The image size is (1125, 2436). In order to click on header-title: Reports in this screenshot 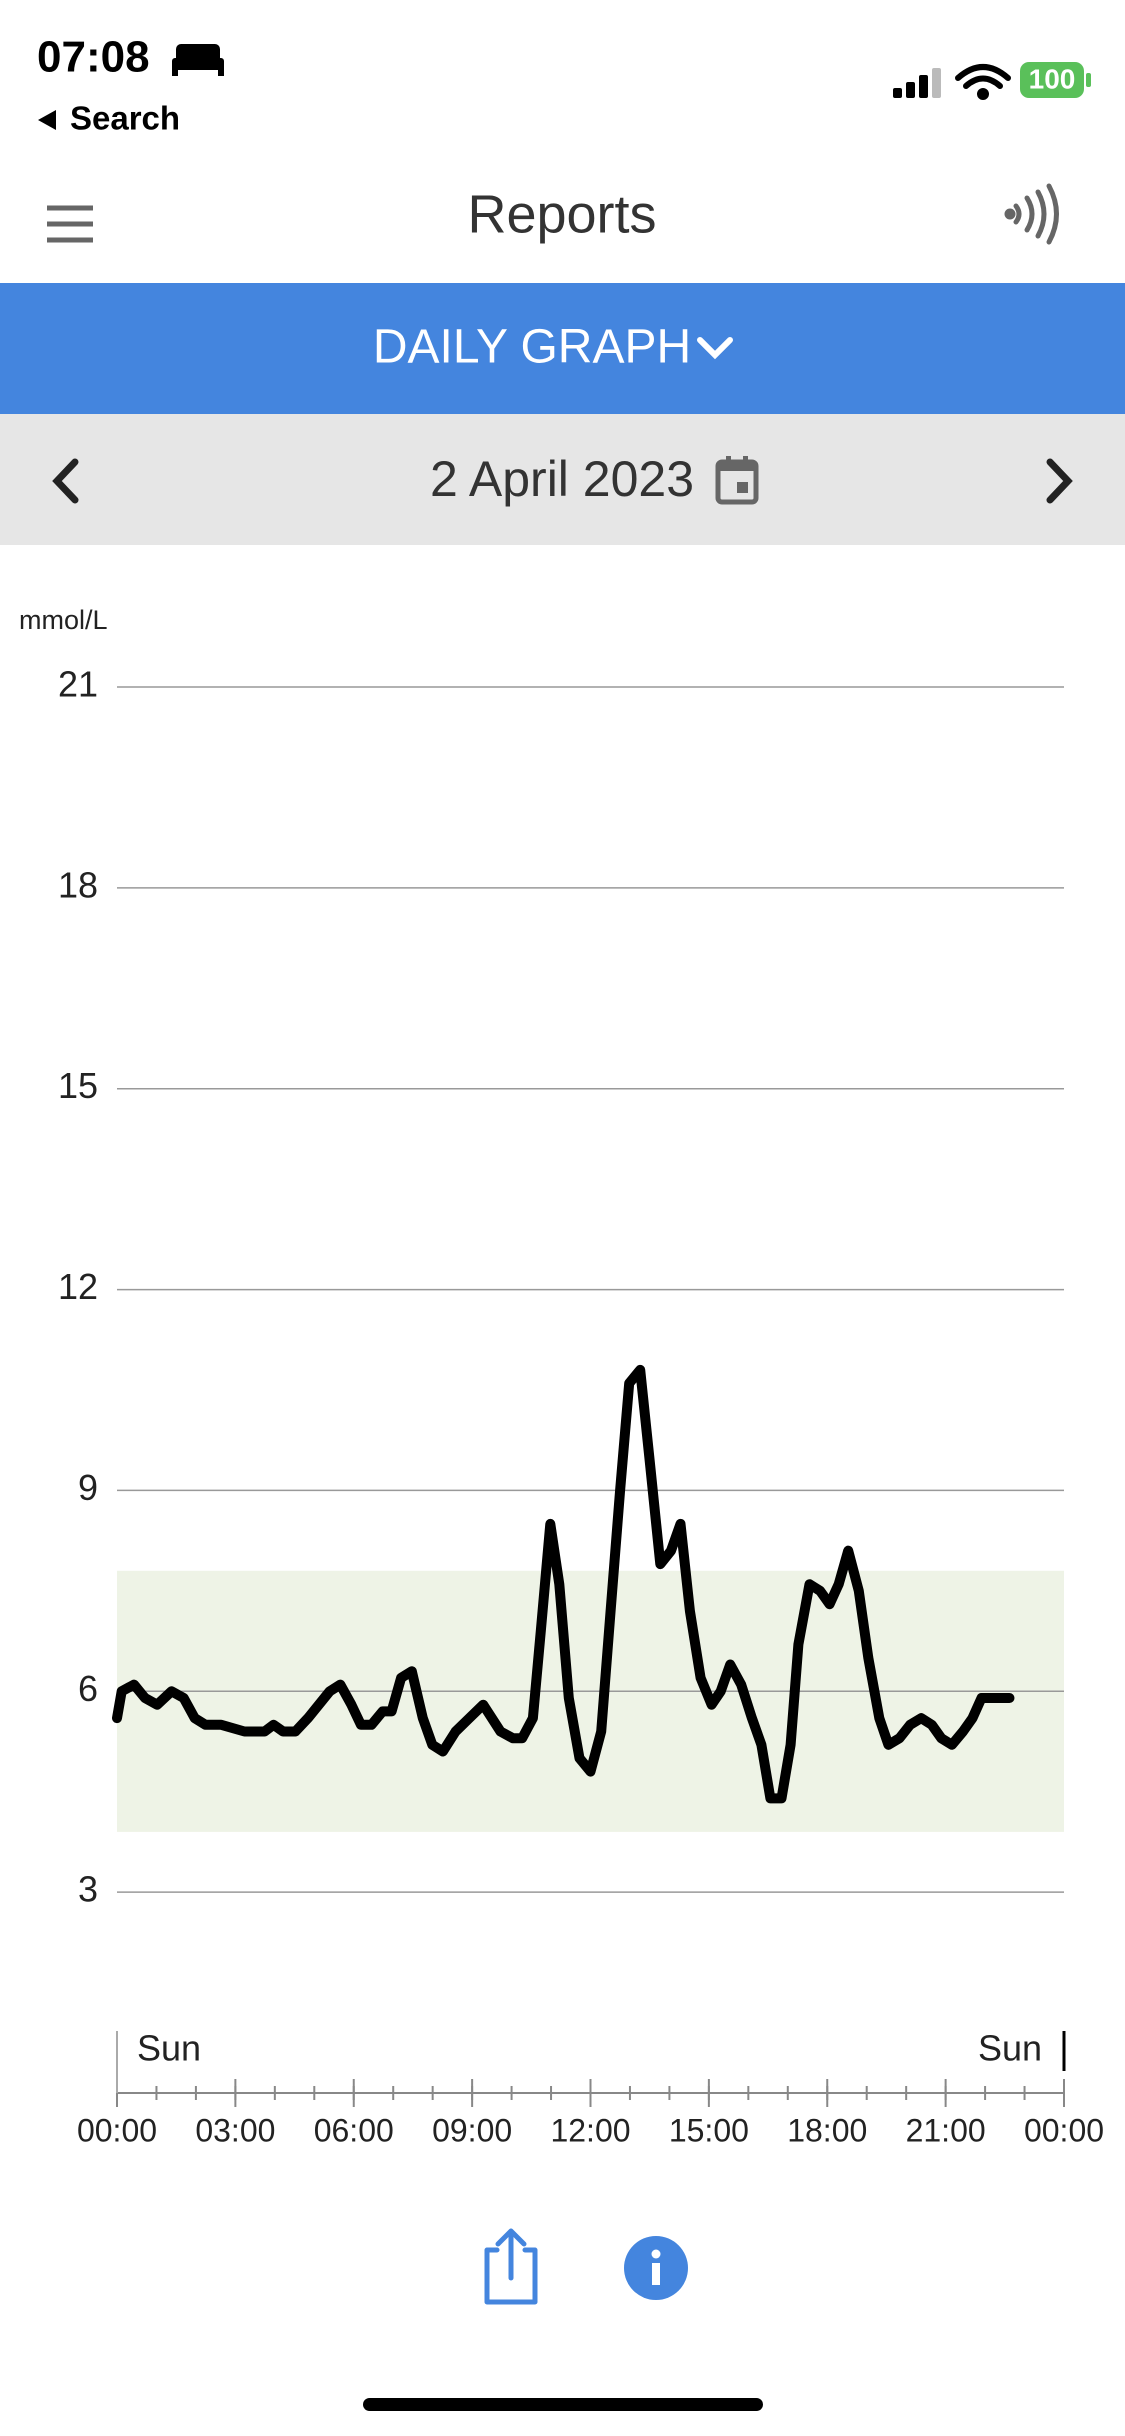, I will do `click(561, 214)`.